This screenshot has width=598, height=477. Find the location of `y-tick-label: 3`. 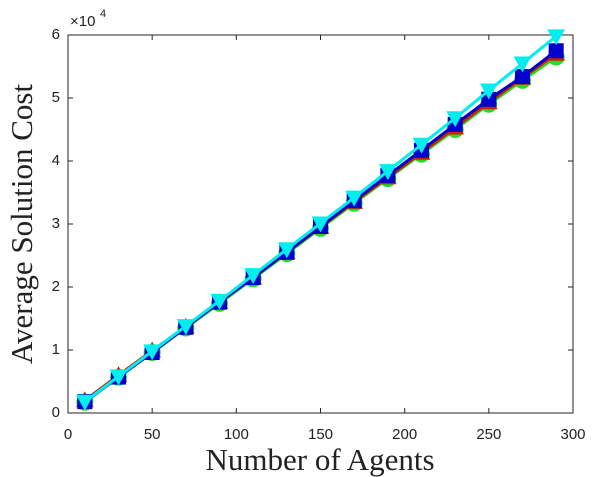

y-tick-label: 3 is located at coordinates (56, 223).